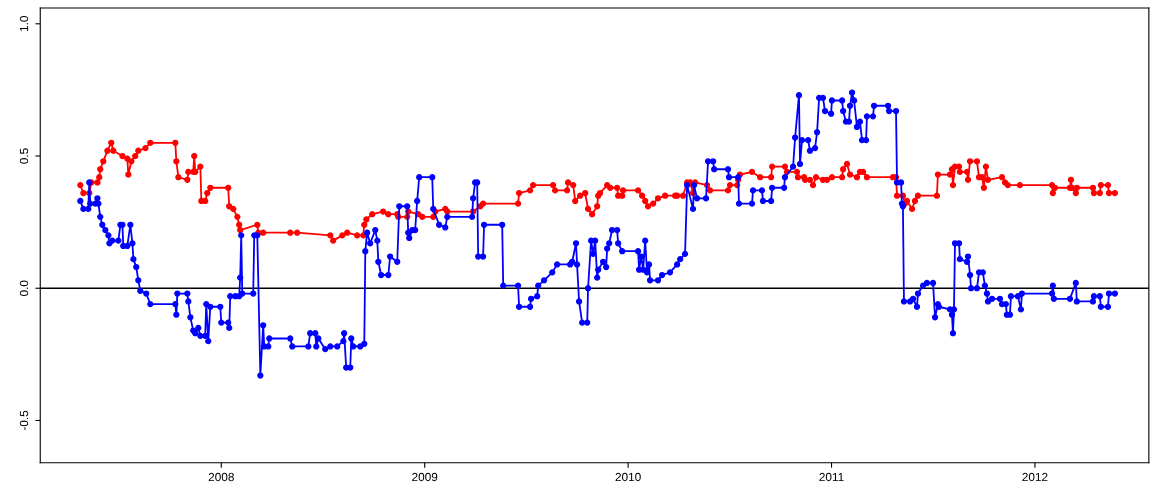 The image size is (1150, 496). What do you see at coordinates (24, 24) in the screenshot?
I see `y-tick-label: 1.0` at bounding box center [24, 24].